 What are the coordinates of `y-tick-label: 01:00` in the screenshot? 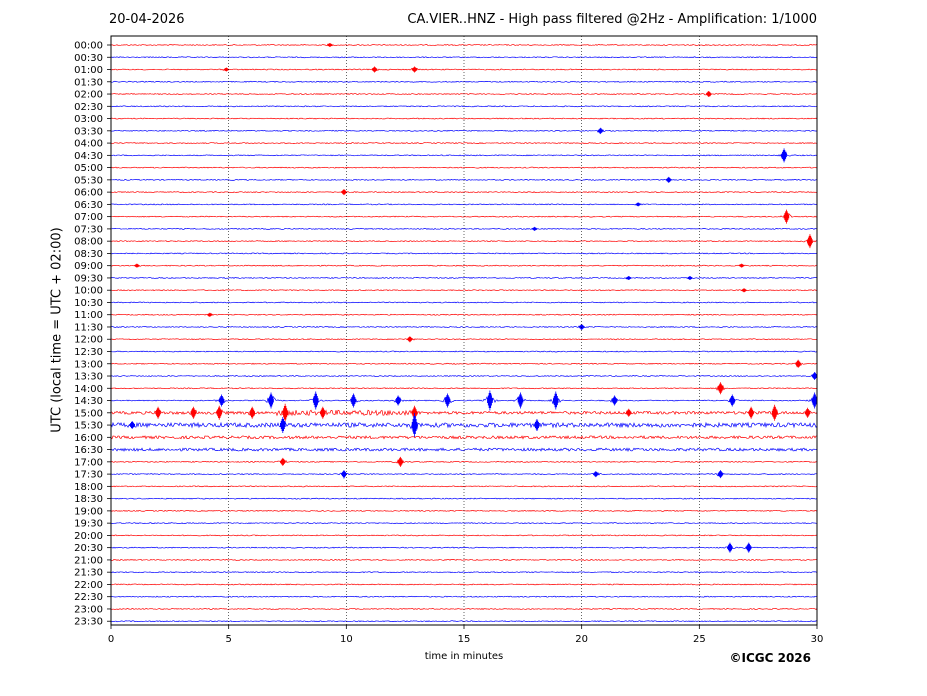 It's located at (88, 70).